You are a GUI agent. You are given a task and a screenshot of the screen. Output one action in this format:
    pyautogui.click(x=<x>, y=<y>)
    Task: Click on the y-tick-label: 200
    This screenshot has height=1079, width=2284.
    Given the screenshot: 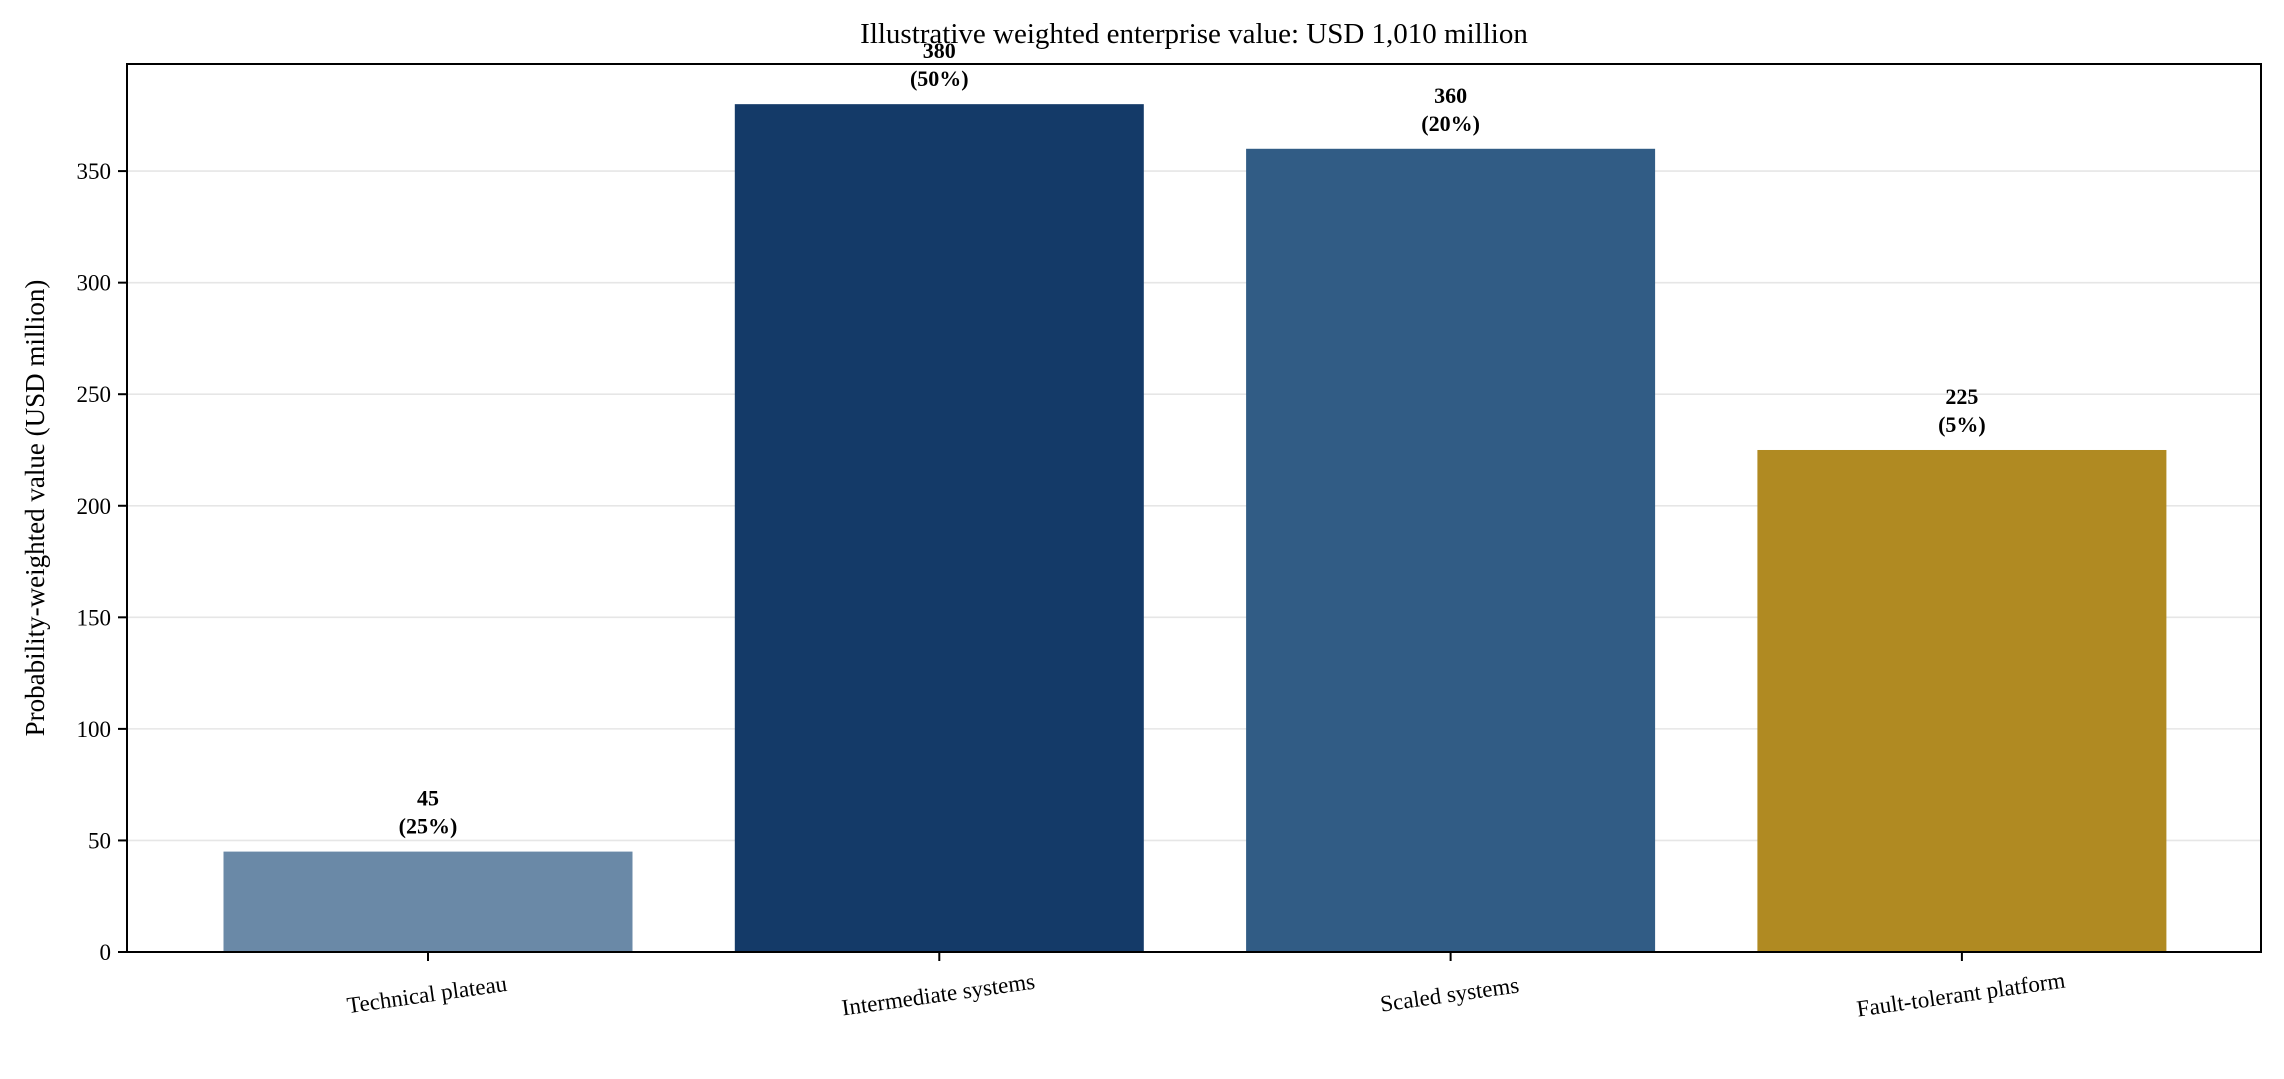 What is the action you would take?
    pyautogui.click(x=94, y=506)
    